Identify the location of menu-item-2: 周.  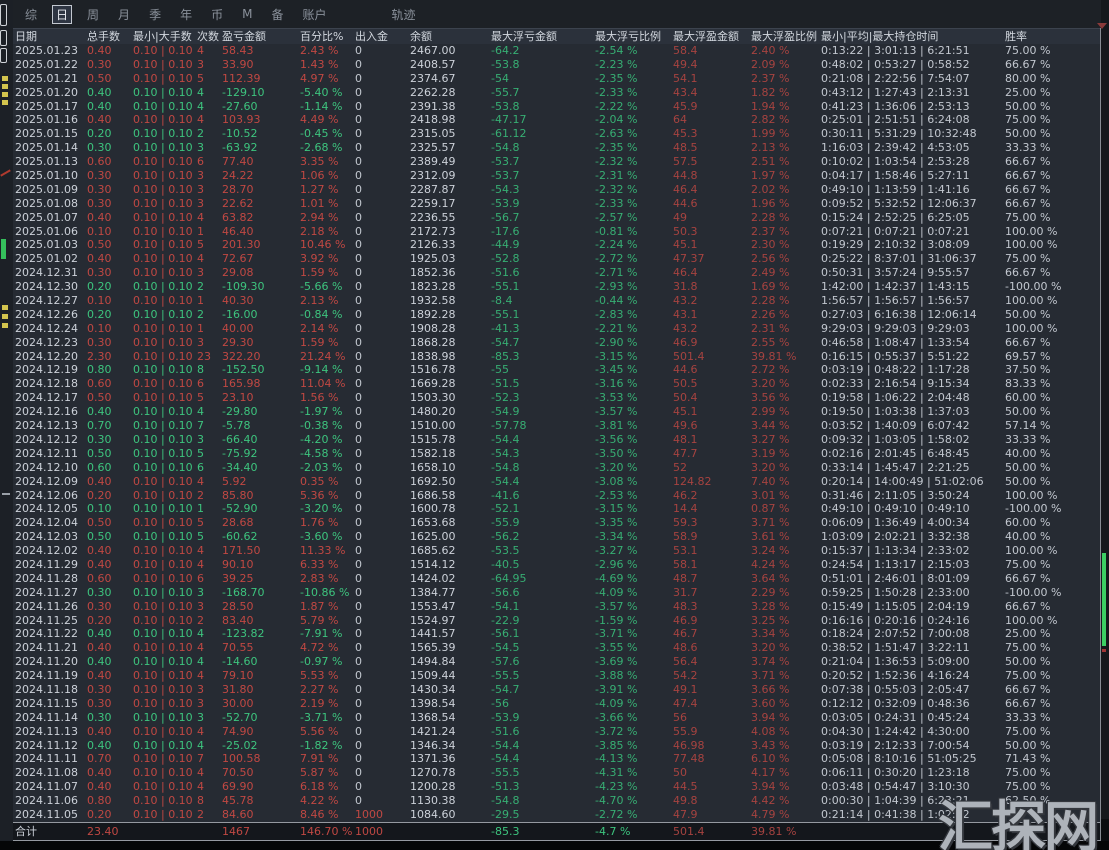
(93, 14).